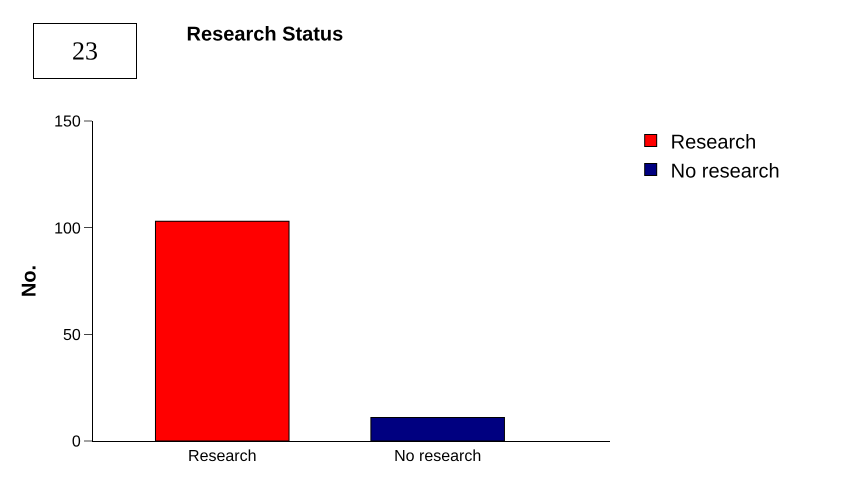 This screenshot has width=841, height=477. I want to click on legend-label: No research, so click(725, 171).